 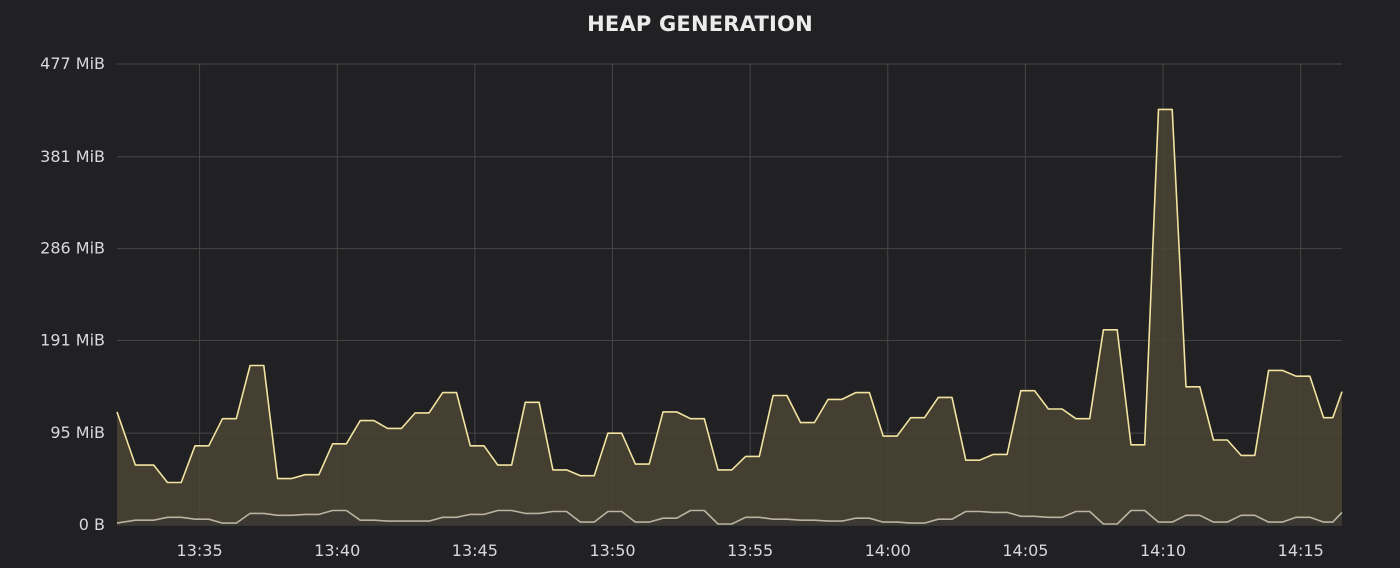 What do you see at coordinates (72, 248) in the screenshot?
I see `y-tick-label: 286 MiB` at bounding box center [72, 248].